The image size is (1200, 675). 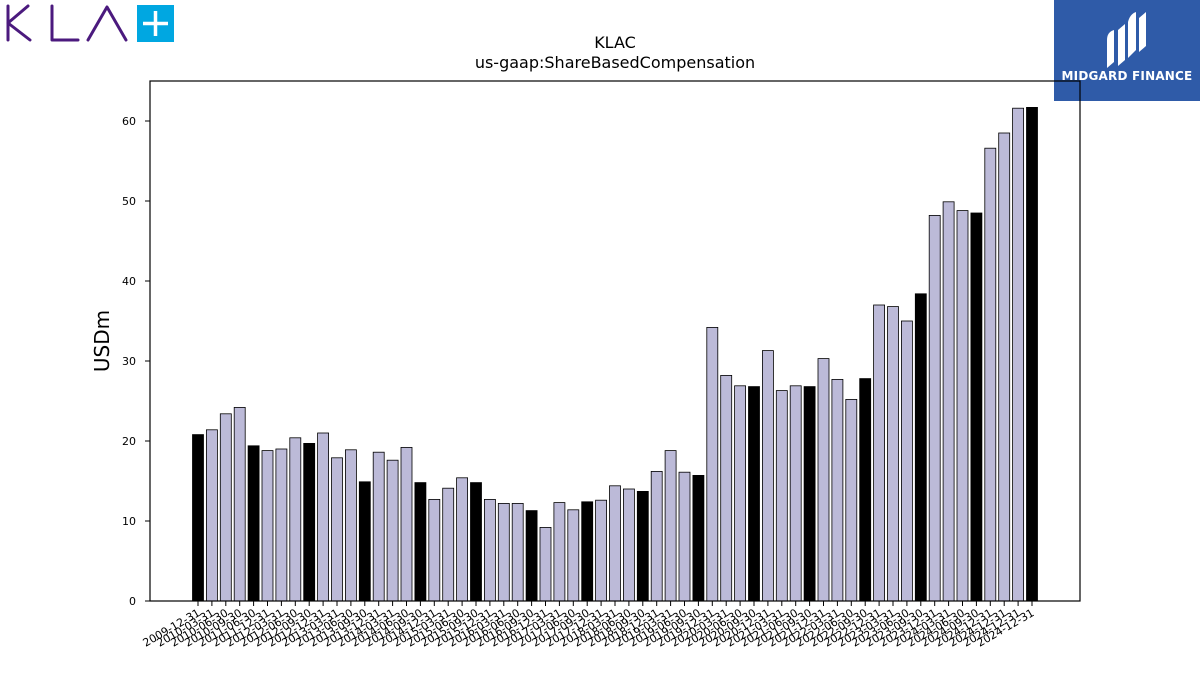 I want to click on midgard-logo-box, so click(x=1127, y=50).